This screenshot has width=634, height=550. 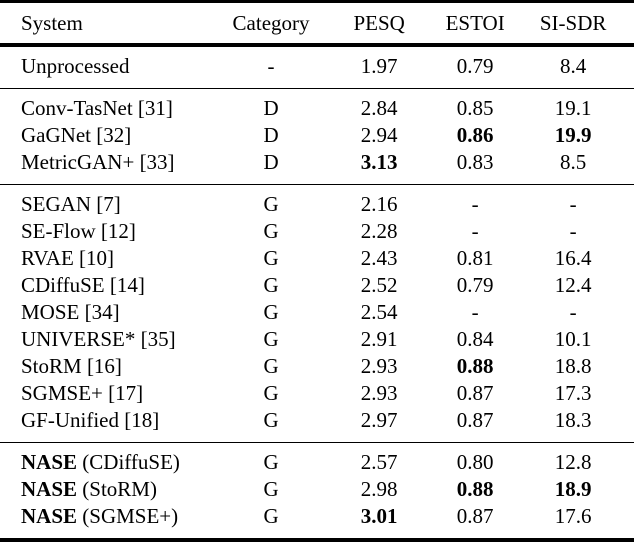 I want to click on sisdr-cell: 10.1, so click(x=573, y=339).